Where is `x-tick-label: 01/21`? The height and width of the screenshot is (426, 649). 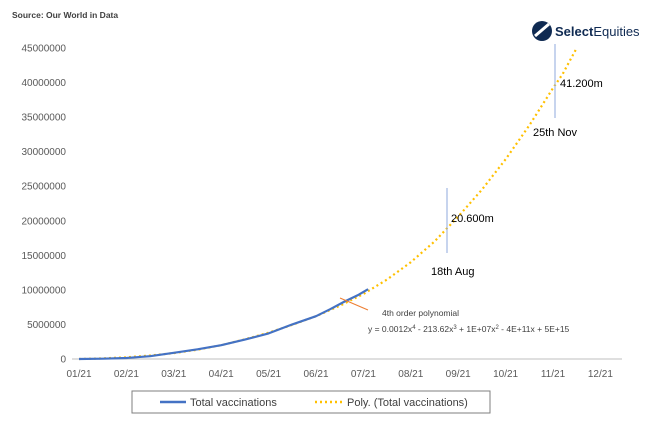
x-tick-label: 01/21 is located at coordinates (78, 374).